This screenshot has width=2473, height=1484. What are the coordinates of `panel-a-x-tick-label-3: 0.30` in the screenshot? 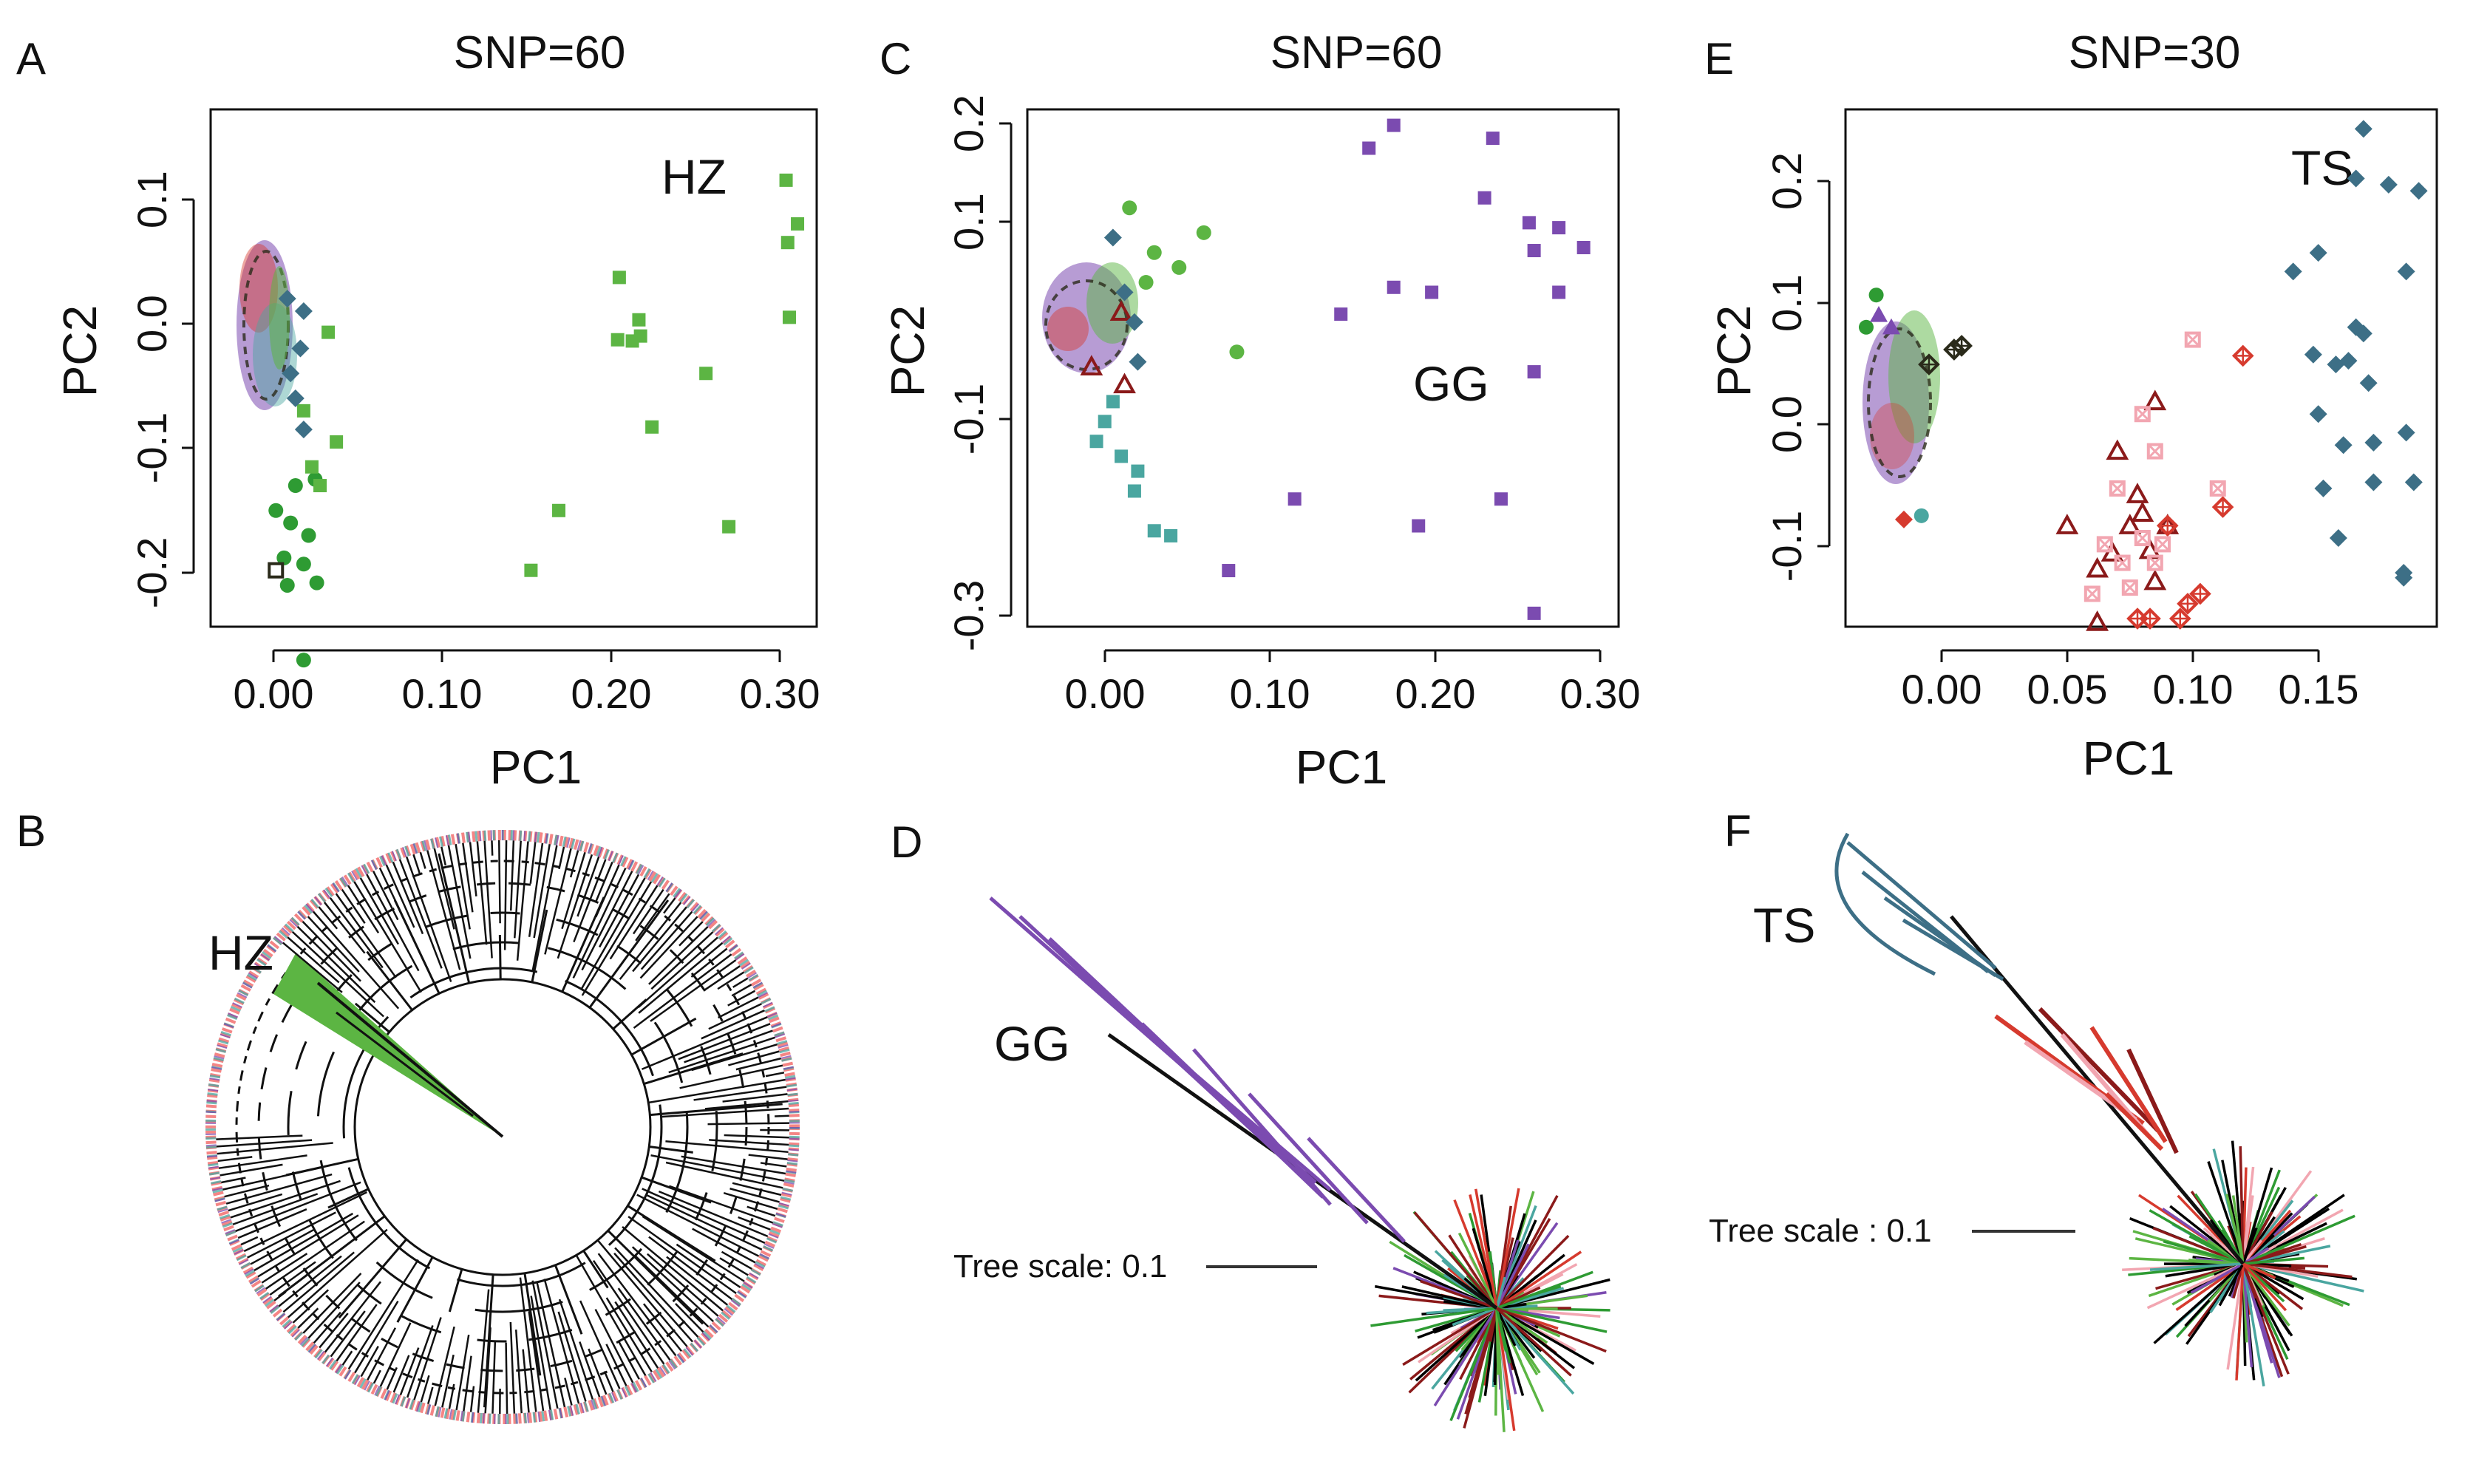 It's located at (780, 693).